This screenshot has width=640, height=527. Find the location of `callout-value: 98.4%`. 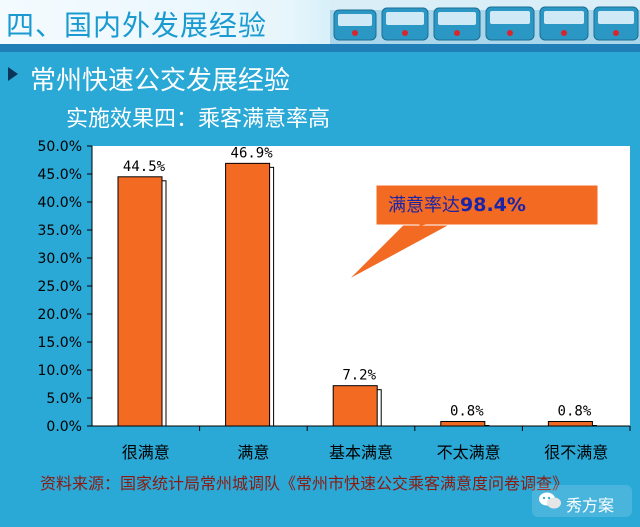

callout-value: 98.4% is located at coordinates (493, 205).